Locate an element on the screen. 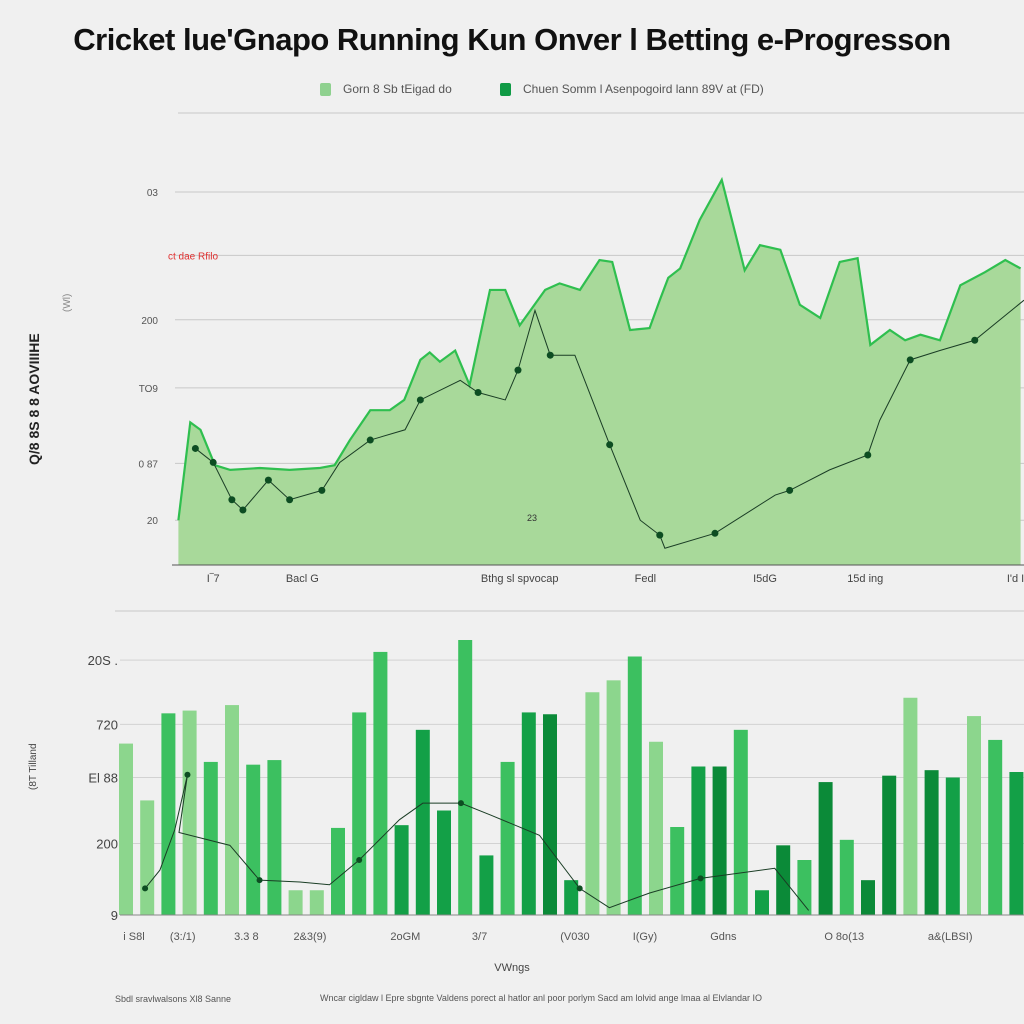  footer-source: Sbdl sravlwalsons Xl8 Sanne is located at coordinates (173, 999).